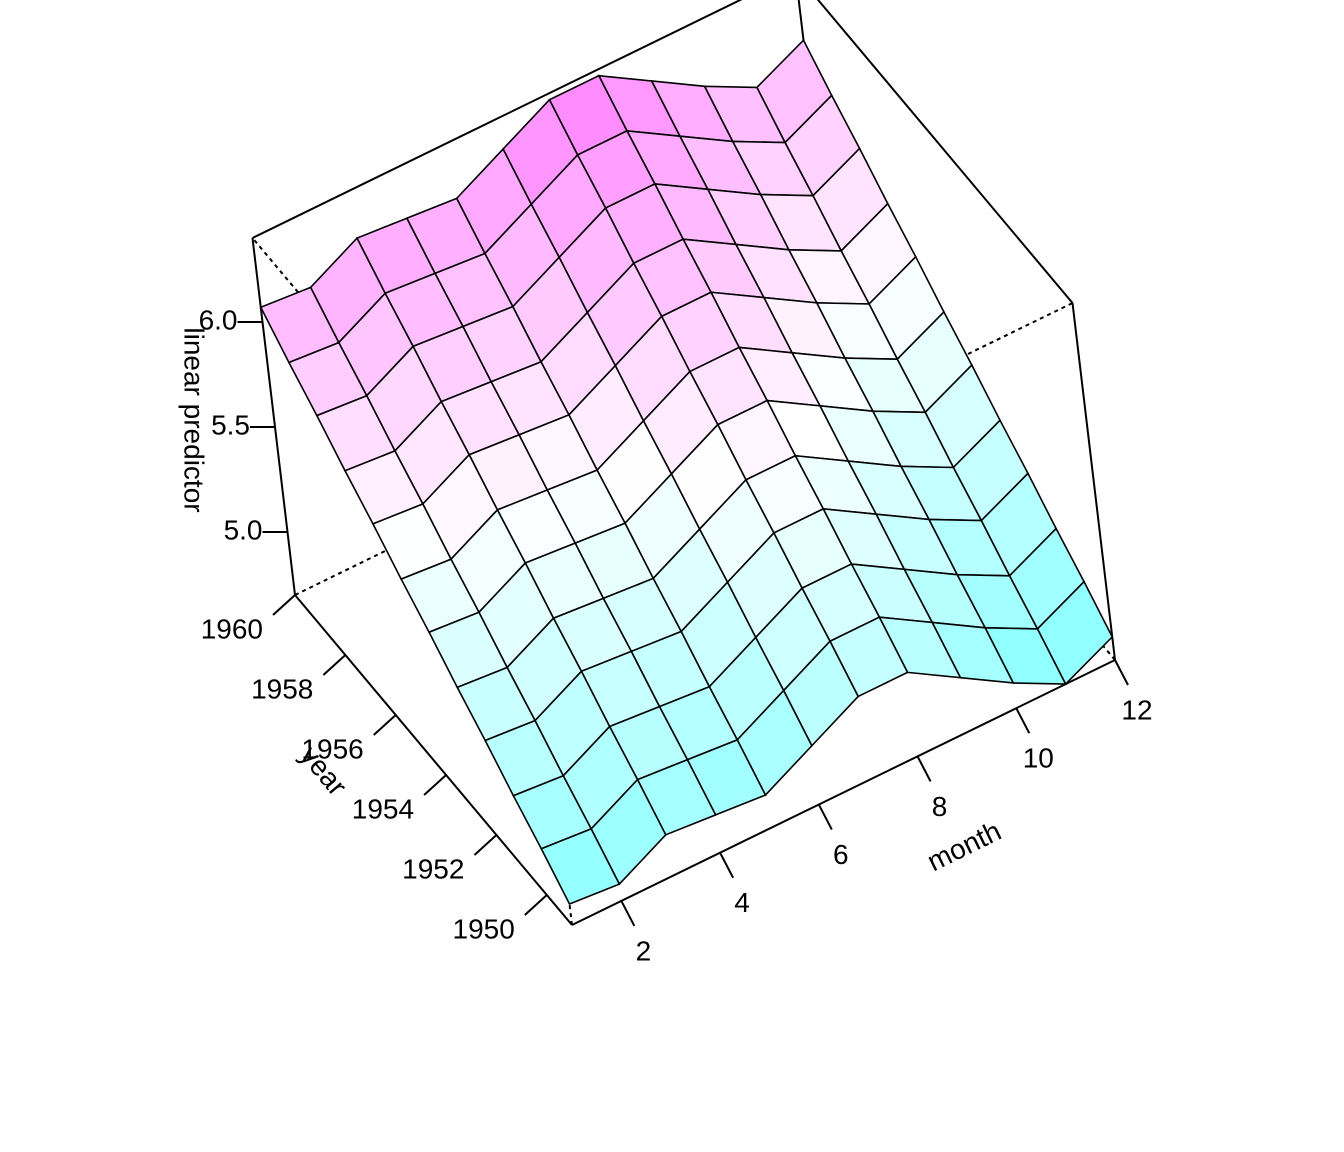  Describe the element at coordinates (964, 846) in the screenshot. I see `x-axis-label: month` at that location.